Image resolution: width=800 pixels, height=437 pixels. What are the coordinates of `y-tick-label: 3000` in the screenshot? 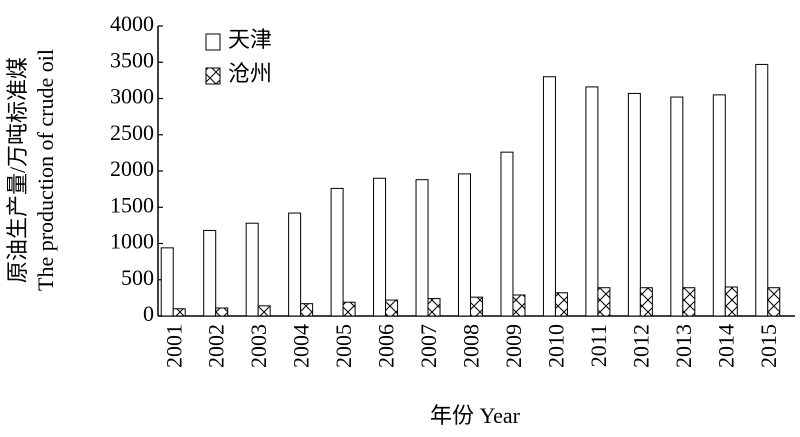 It's located at (132, 96).